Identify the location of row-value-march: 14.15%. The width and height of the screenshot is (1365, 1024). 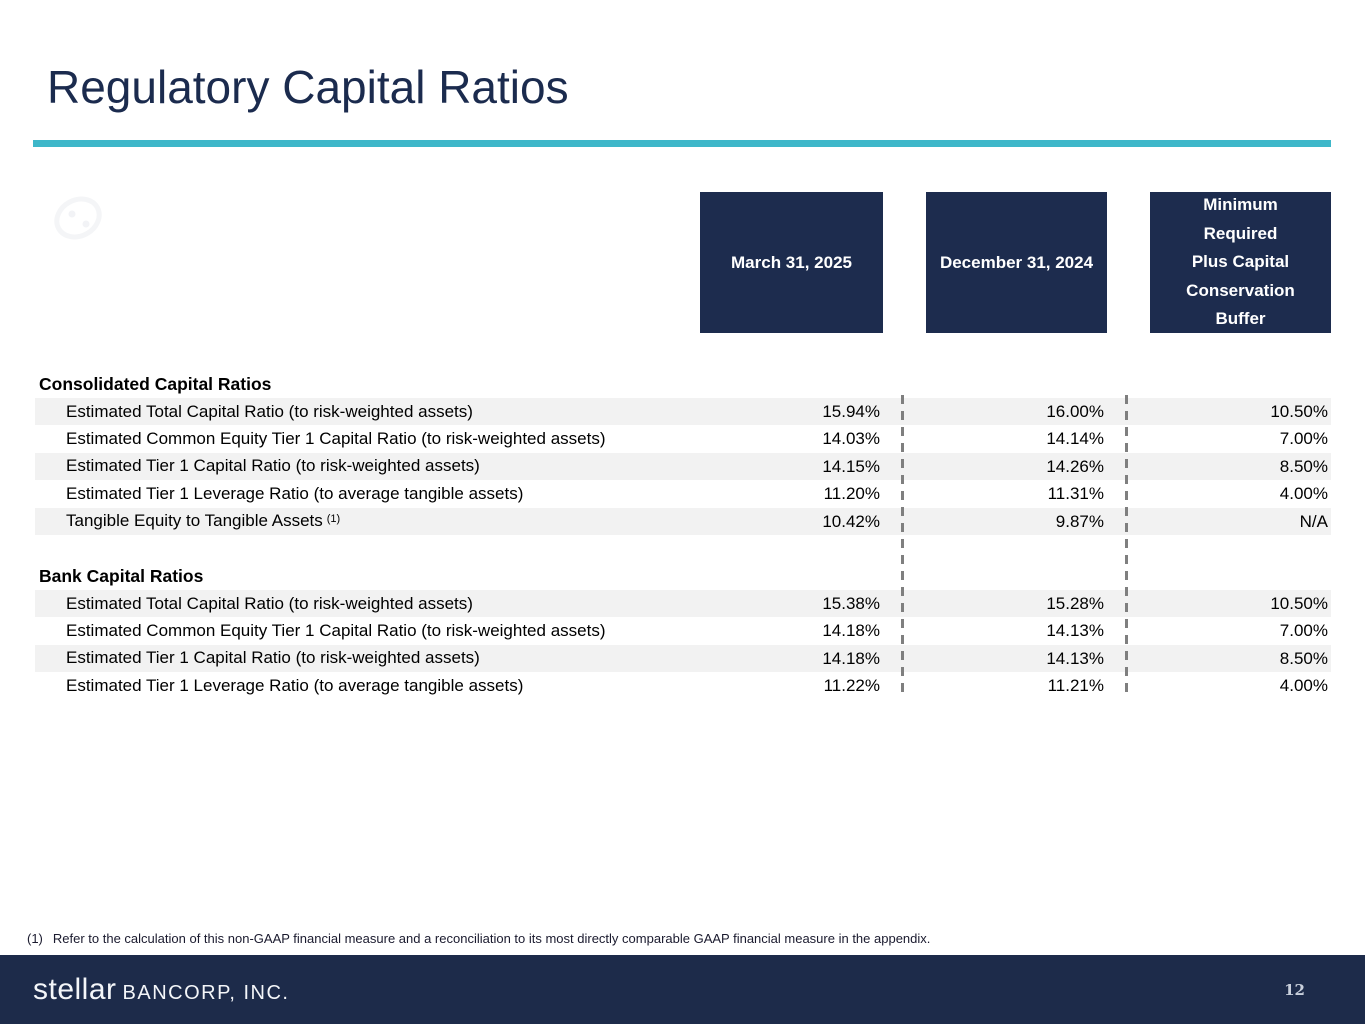
(791, 466).